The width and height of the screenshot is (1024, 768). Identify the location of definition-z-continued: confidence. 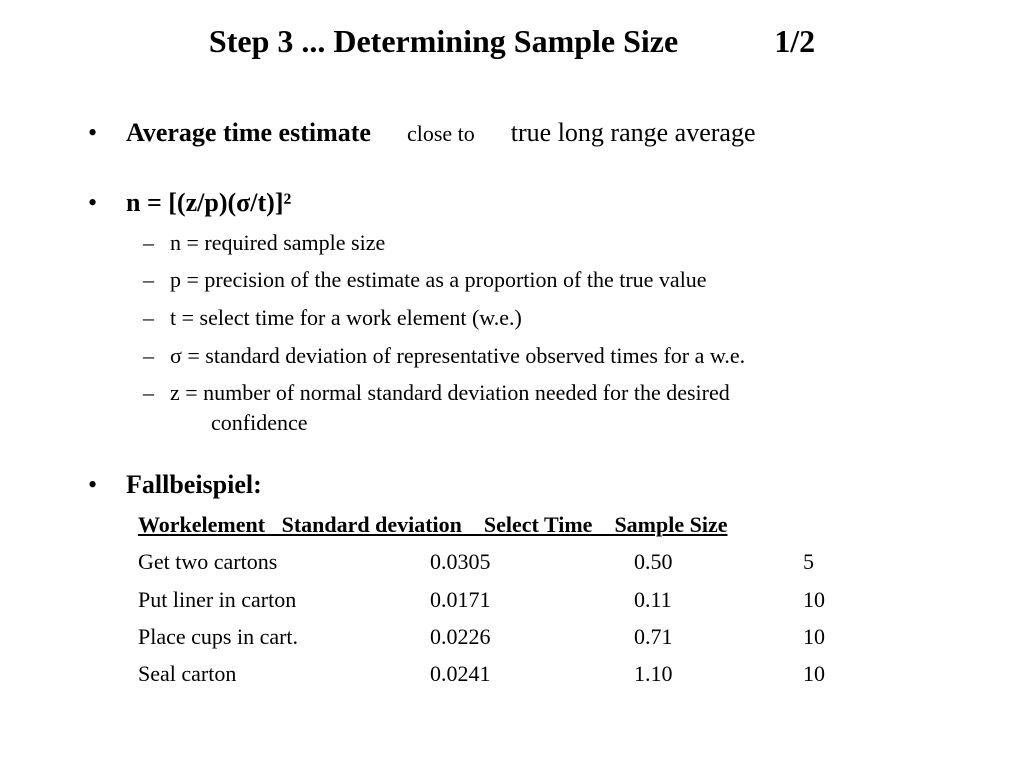
(259, 422).